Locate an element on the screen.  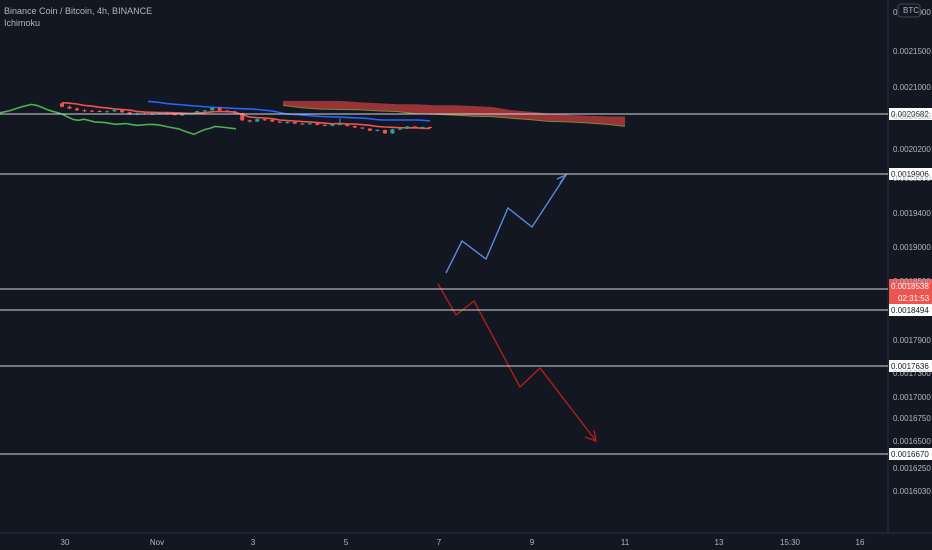
arrow-down-icon is located at coordinates (590, 436).